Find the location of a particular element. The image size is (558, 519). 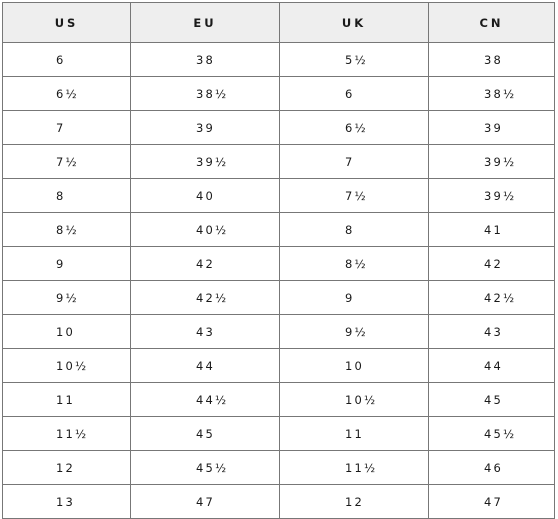

table-row: 6½ 38½ 6 38½ is located at coordinates (278, 93).